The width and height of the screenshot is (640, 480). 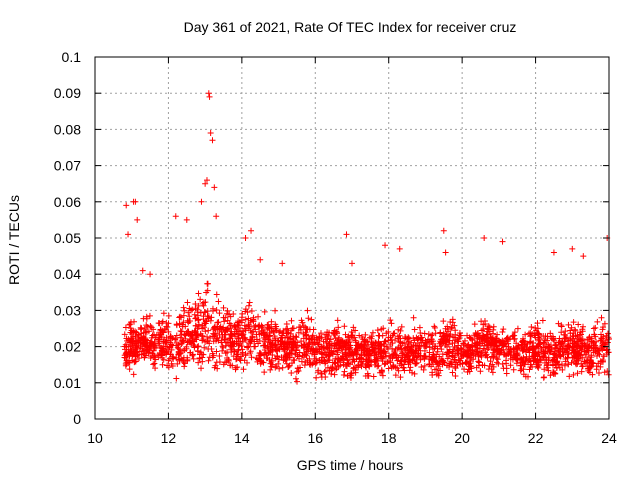 I want to click on y-axis-label: ROTI / TECUs, so click(x=14, y=240).